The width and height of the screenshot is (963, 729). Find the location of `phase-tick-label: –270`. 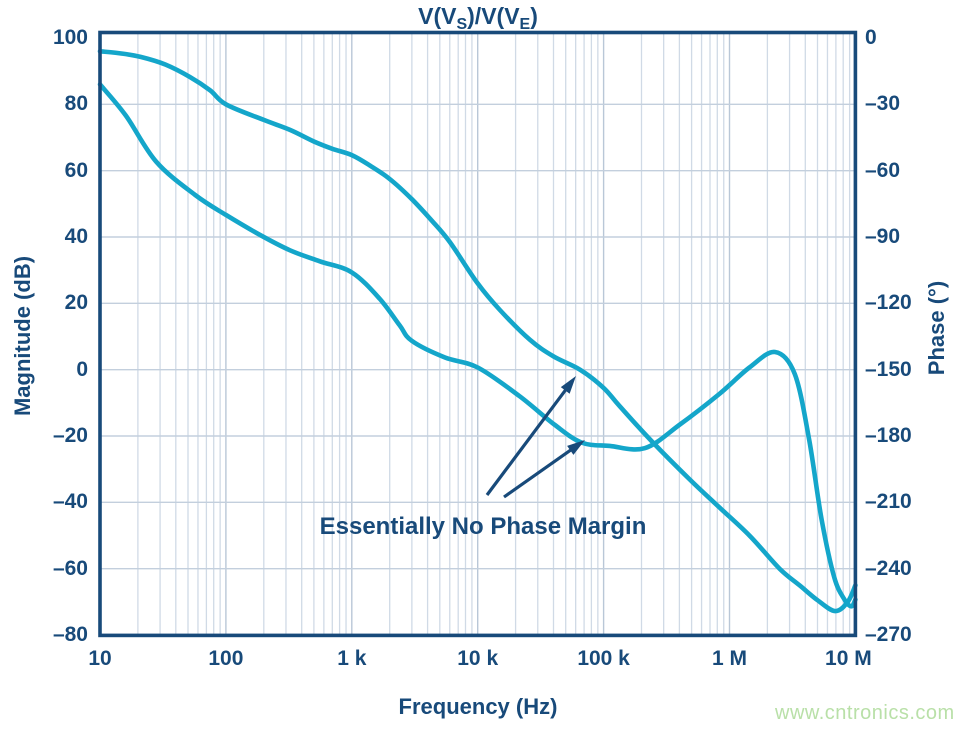

phase-tick-label: –270 is located at coordinates (888, 634).